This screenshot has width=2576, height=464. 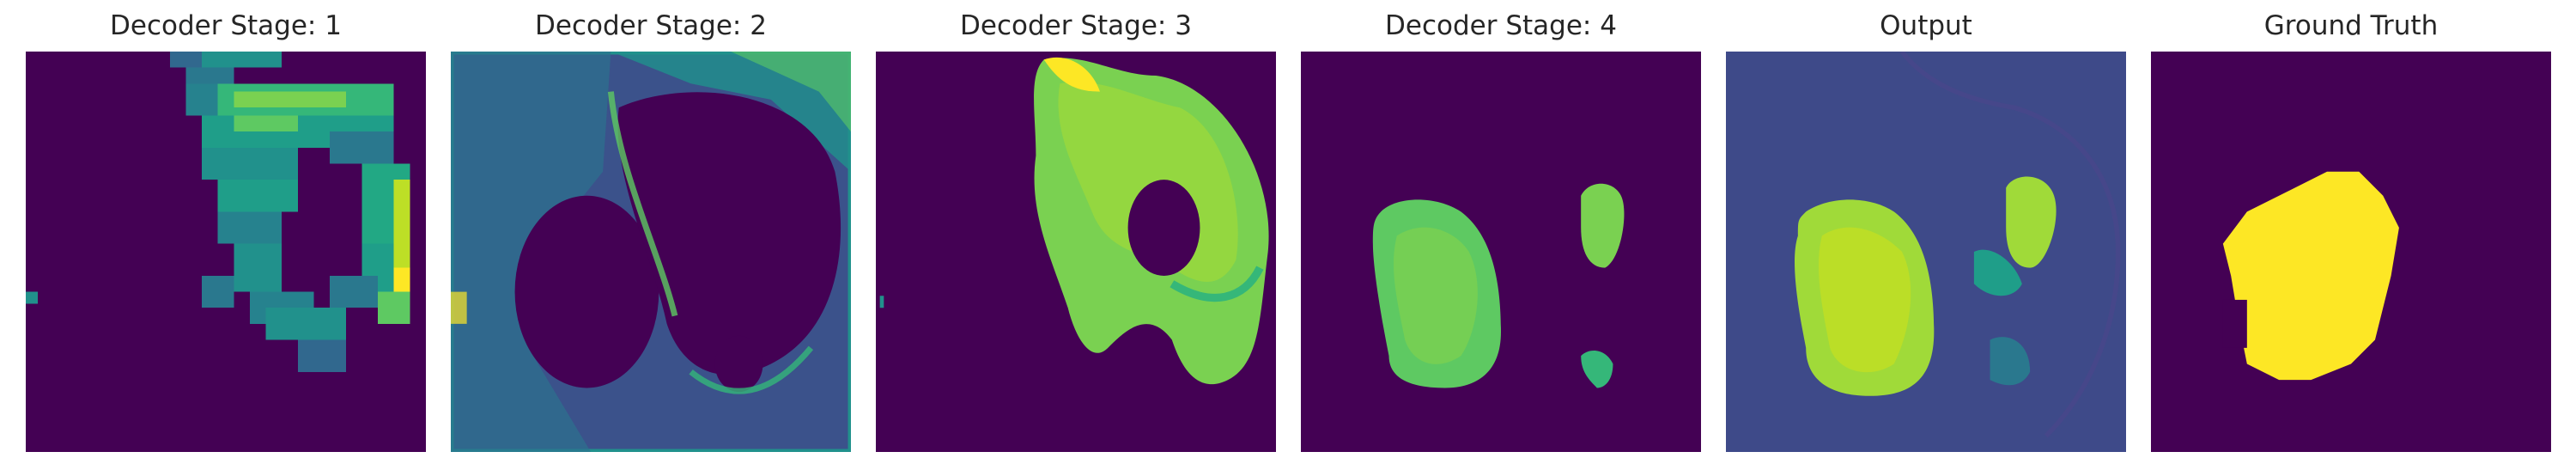 I want to click on decoder-stage-4-heatmap, so click(x=1501, y=252).